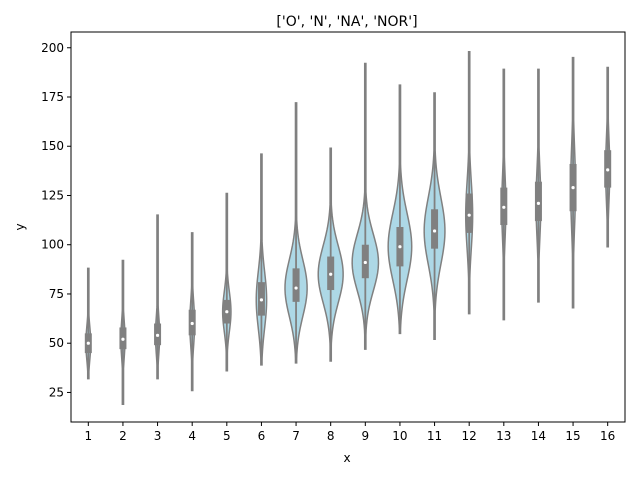  What do you see at coordinates (434, 436) in the screenshot?
I see `x-tick-label: 11` at bounding box center [434, 436].